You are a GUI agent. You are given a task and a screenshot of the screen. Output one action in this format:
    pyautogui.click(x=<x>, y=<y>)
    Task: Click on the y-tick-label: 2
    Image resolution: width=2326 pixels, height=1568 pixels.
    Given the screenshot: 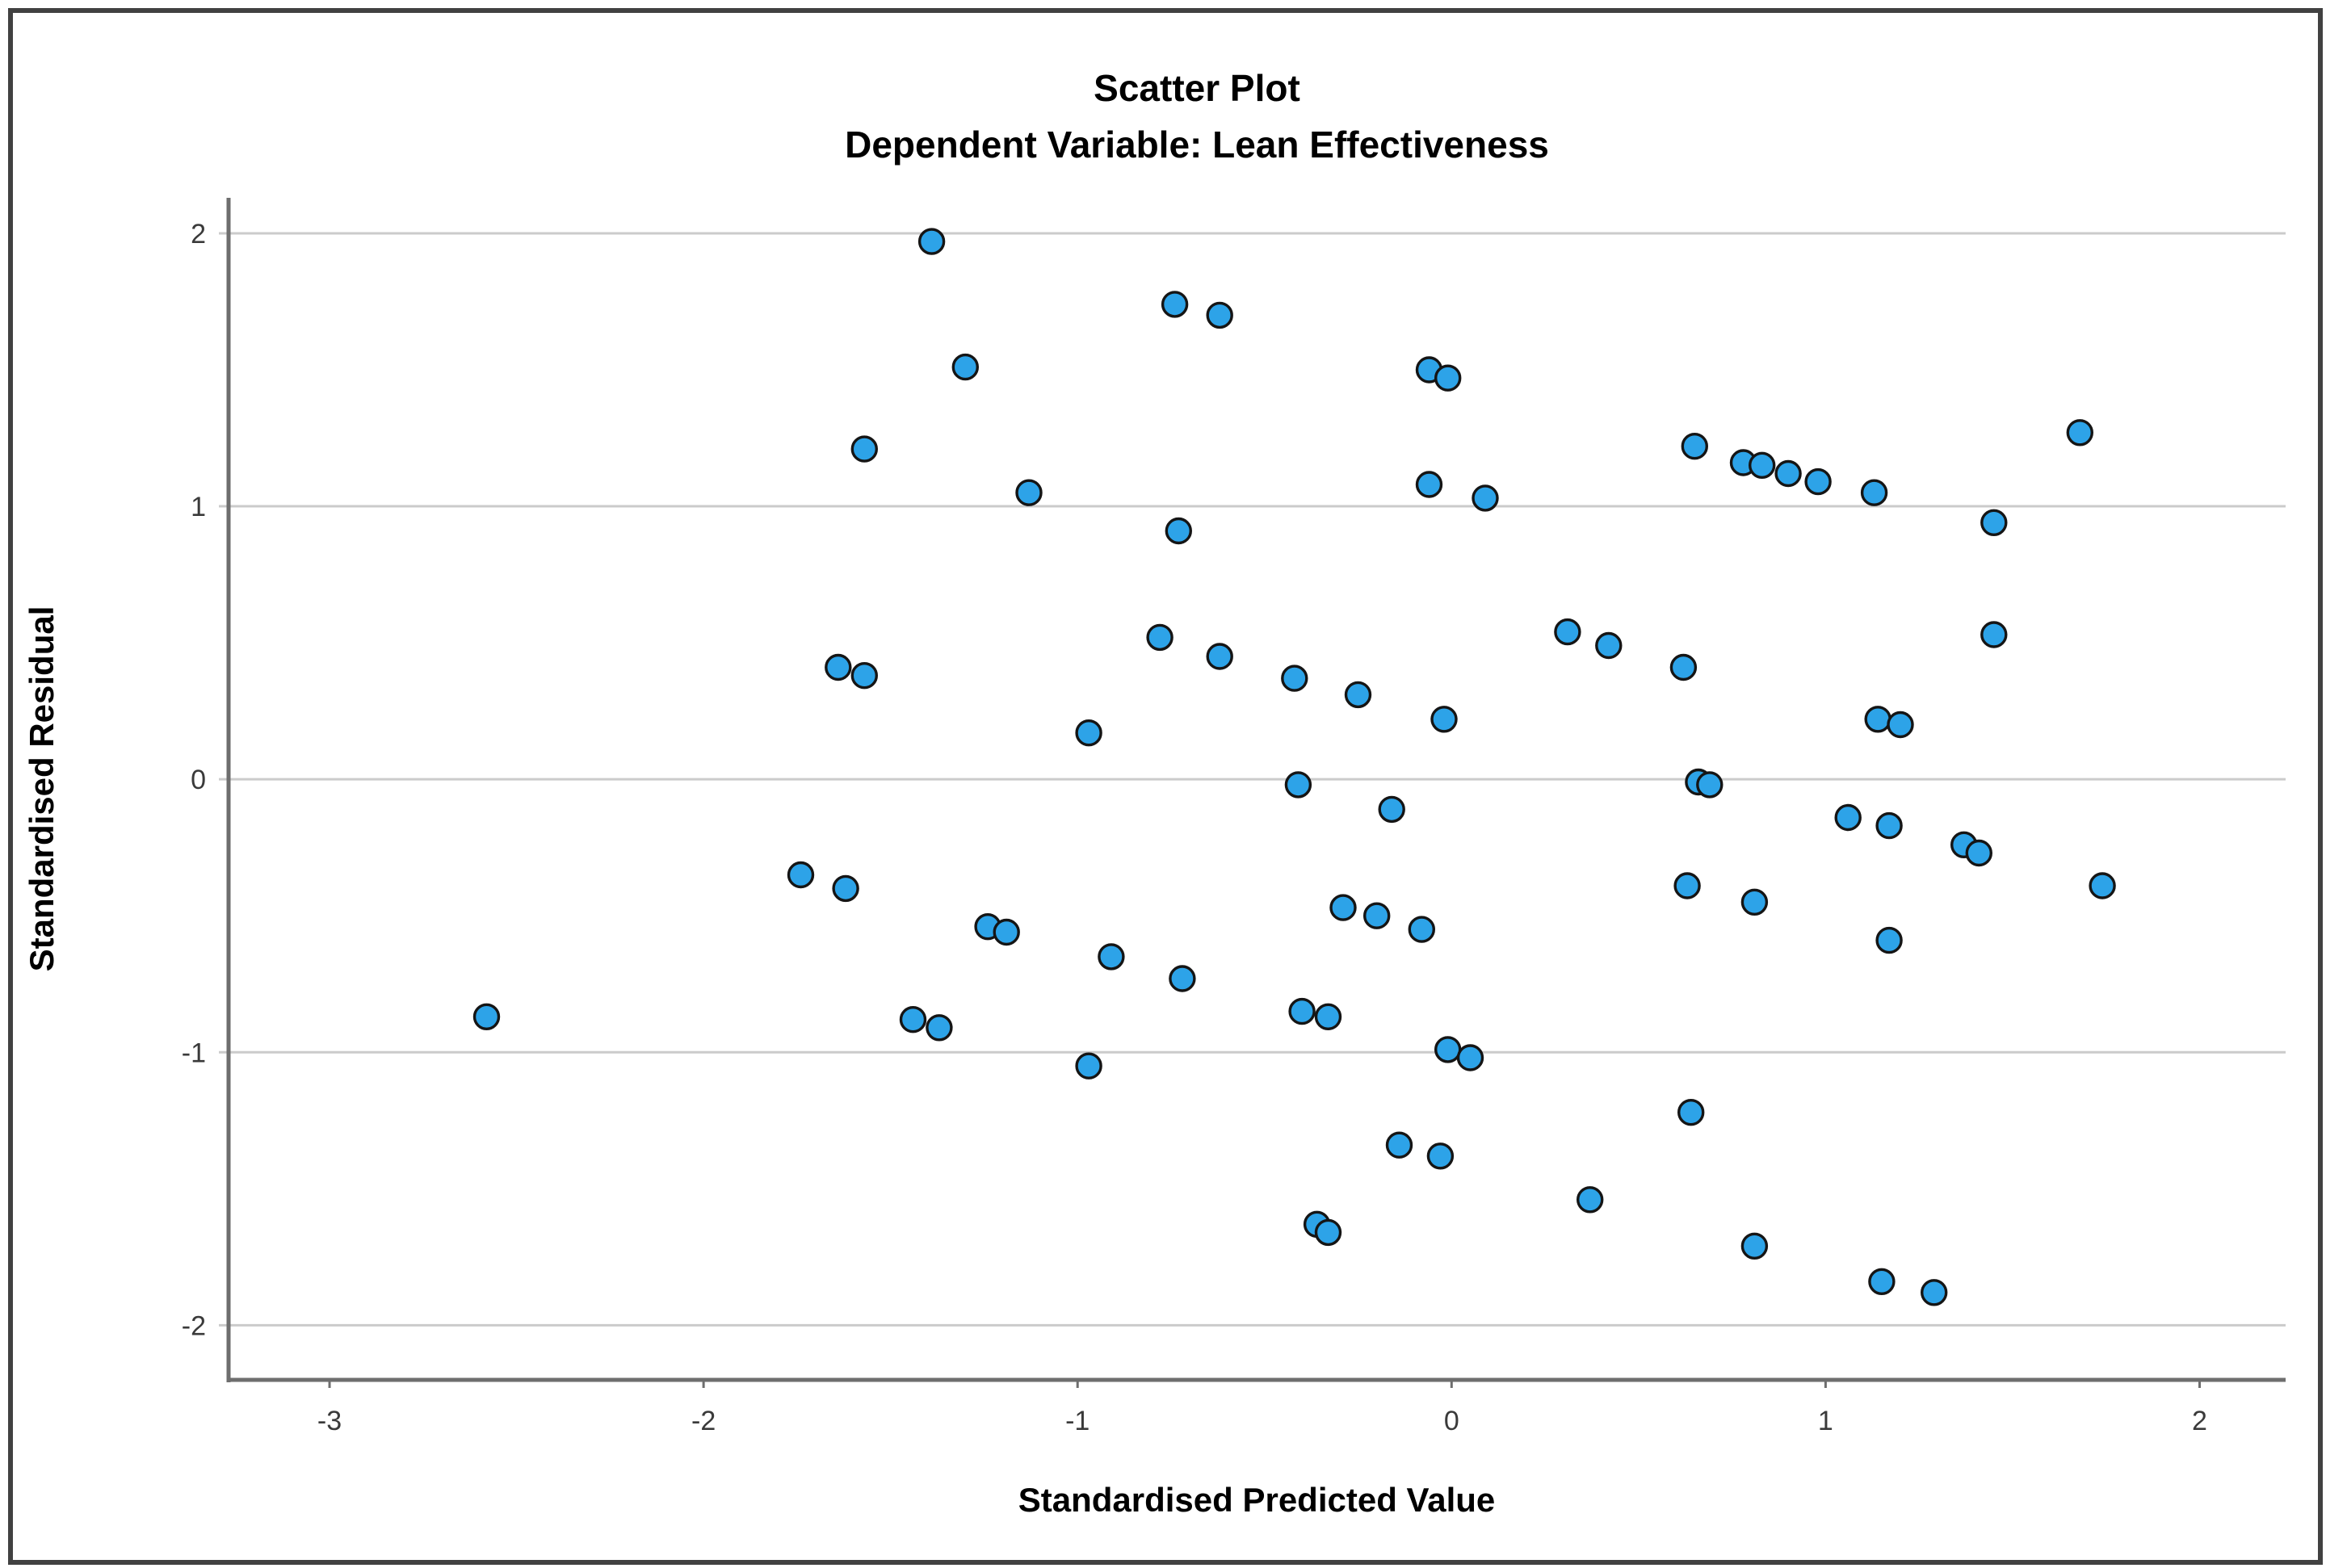 What is the action you would take?
    pyautogui.click(x=198, y=234)
    